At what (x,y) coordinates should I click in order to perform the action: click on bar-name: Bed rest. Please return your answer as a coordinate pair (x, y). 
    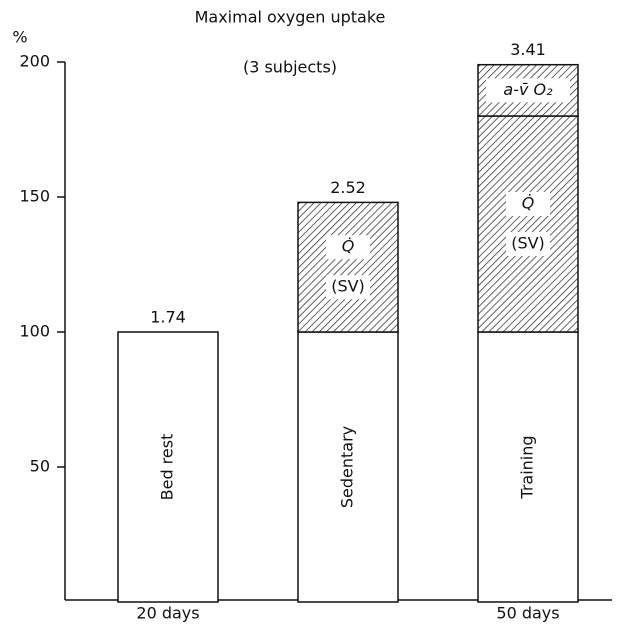
    Looking at the image, I should click on (167, 467).